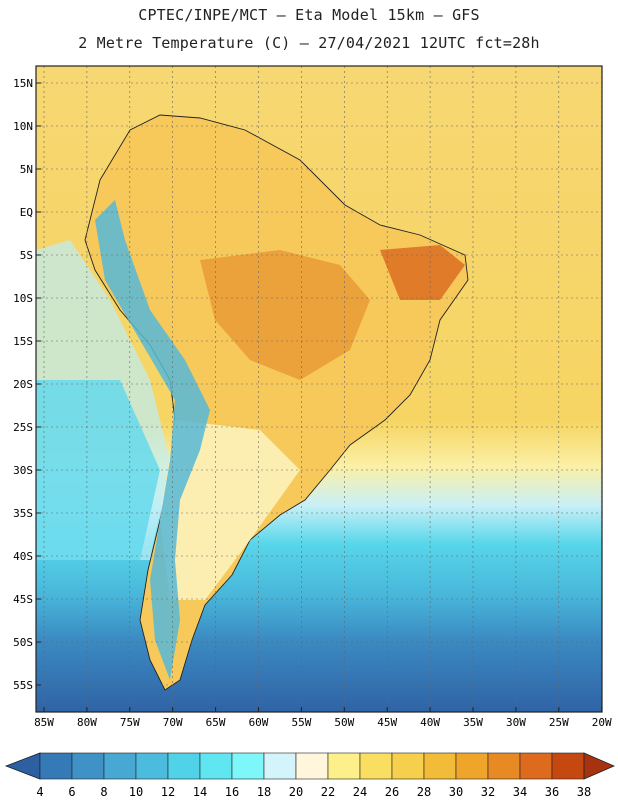 This screenshot has height=800, width=618. I want to click on lat-tick-label: 55S, so click(23, 685).